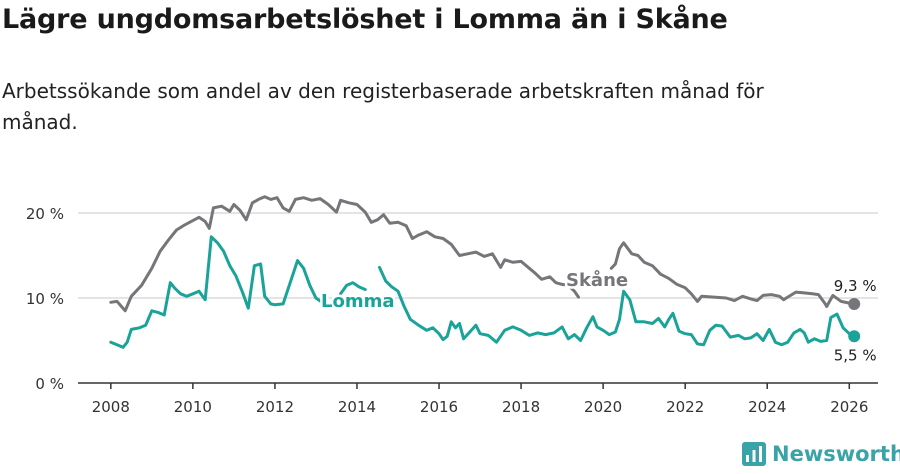  Describe the element at coordinates (344, 254) in the screenshot. I see `series-line-sk-ne` at that location.